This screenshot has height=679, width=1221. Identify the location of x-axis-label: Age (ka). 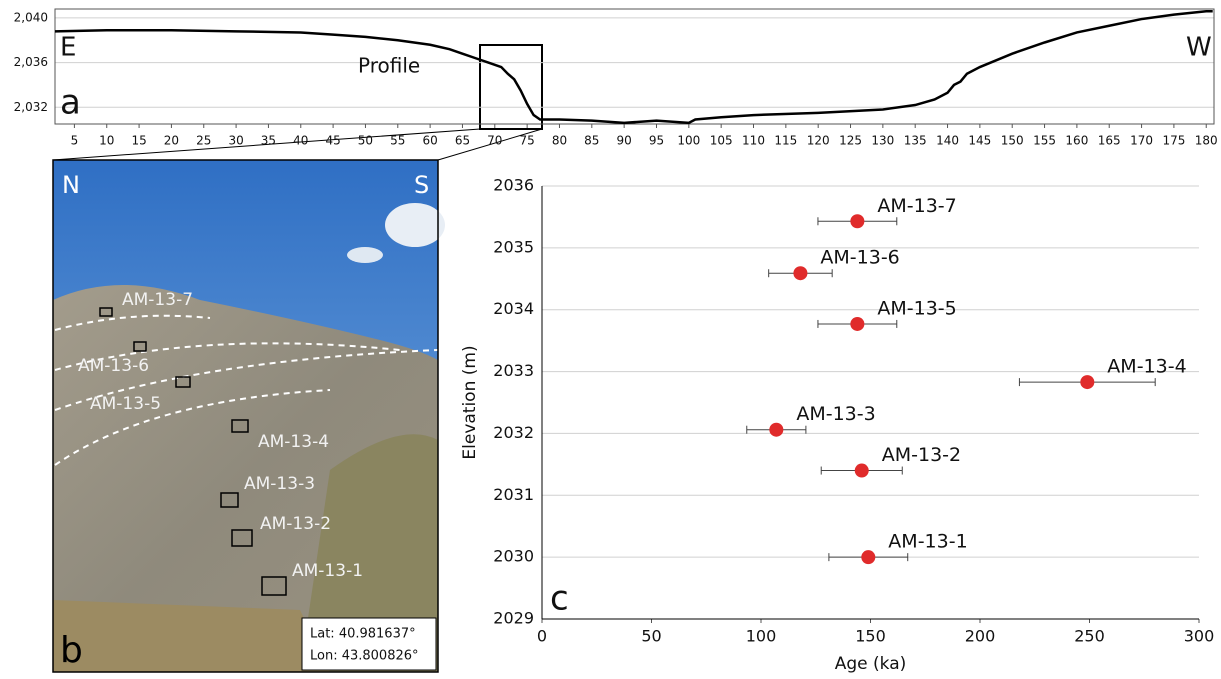
(871, 664).